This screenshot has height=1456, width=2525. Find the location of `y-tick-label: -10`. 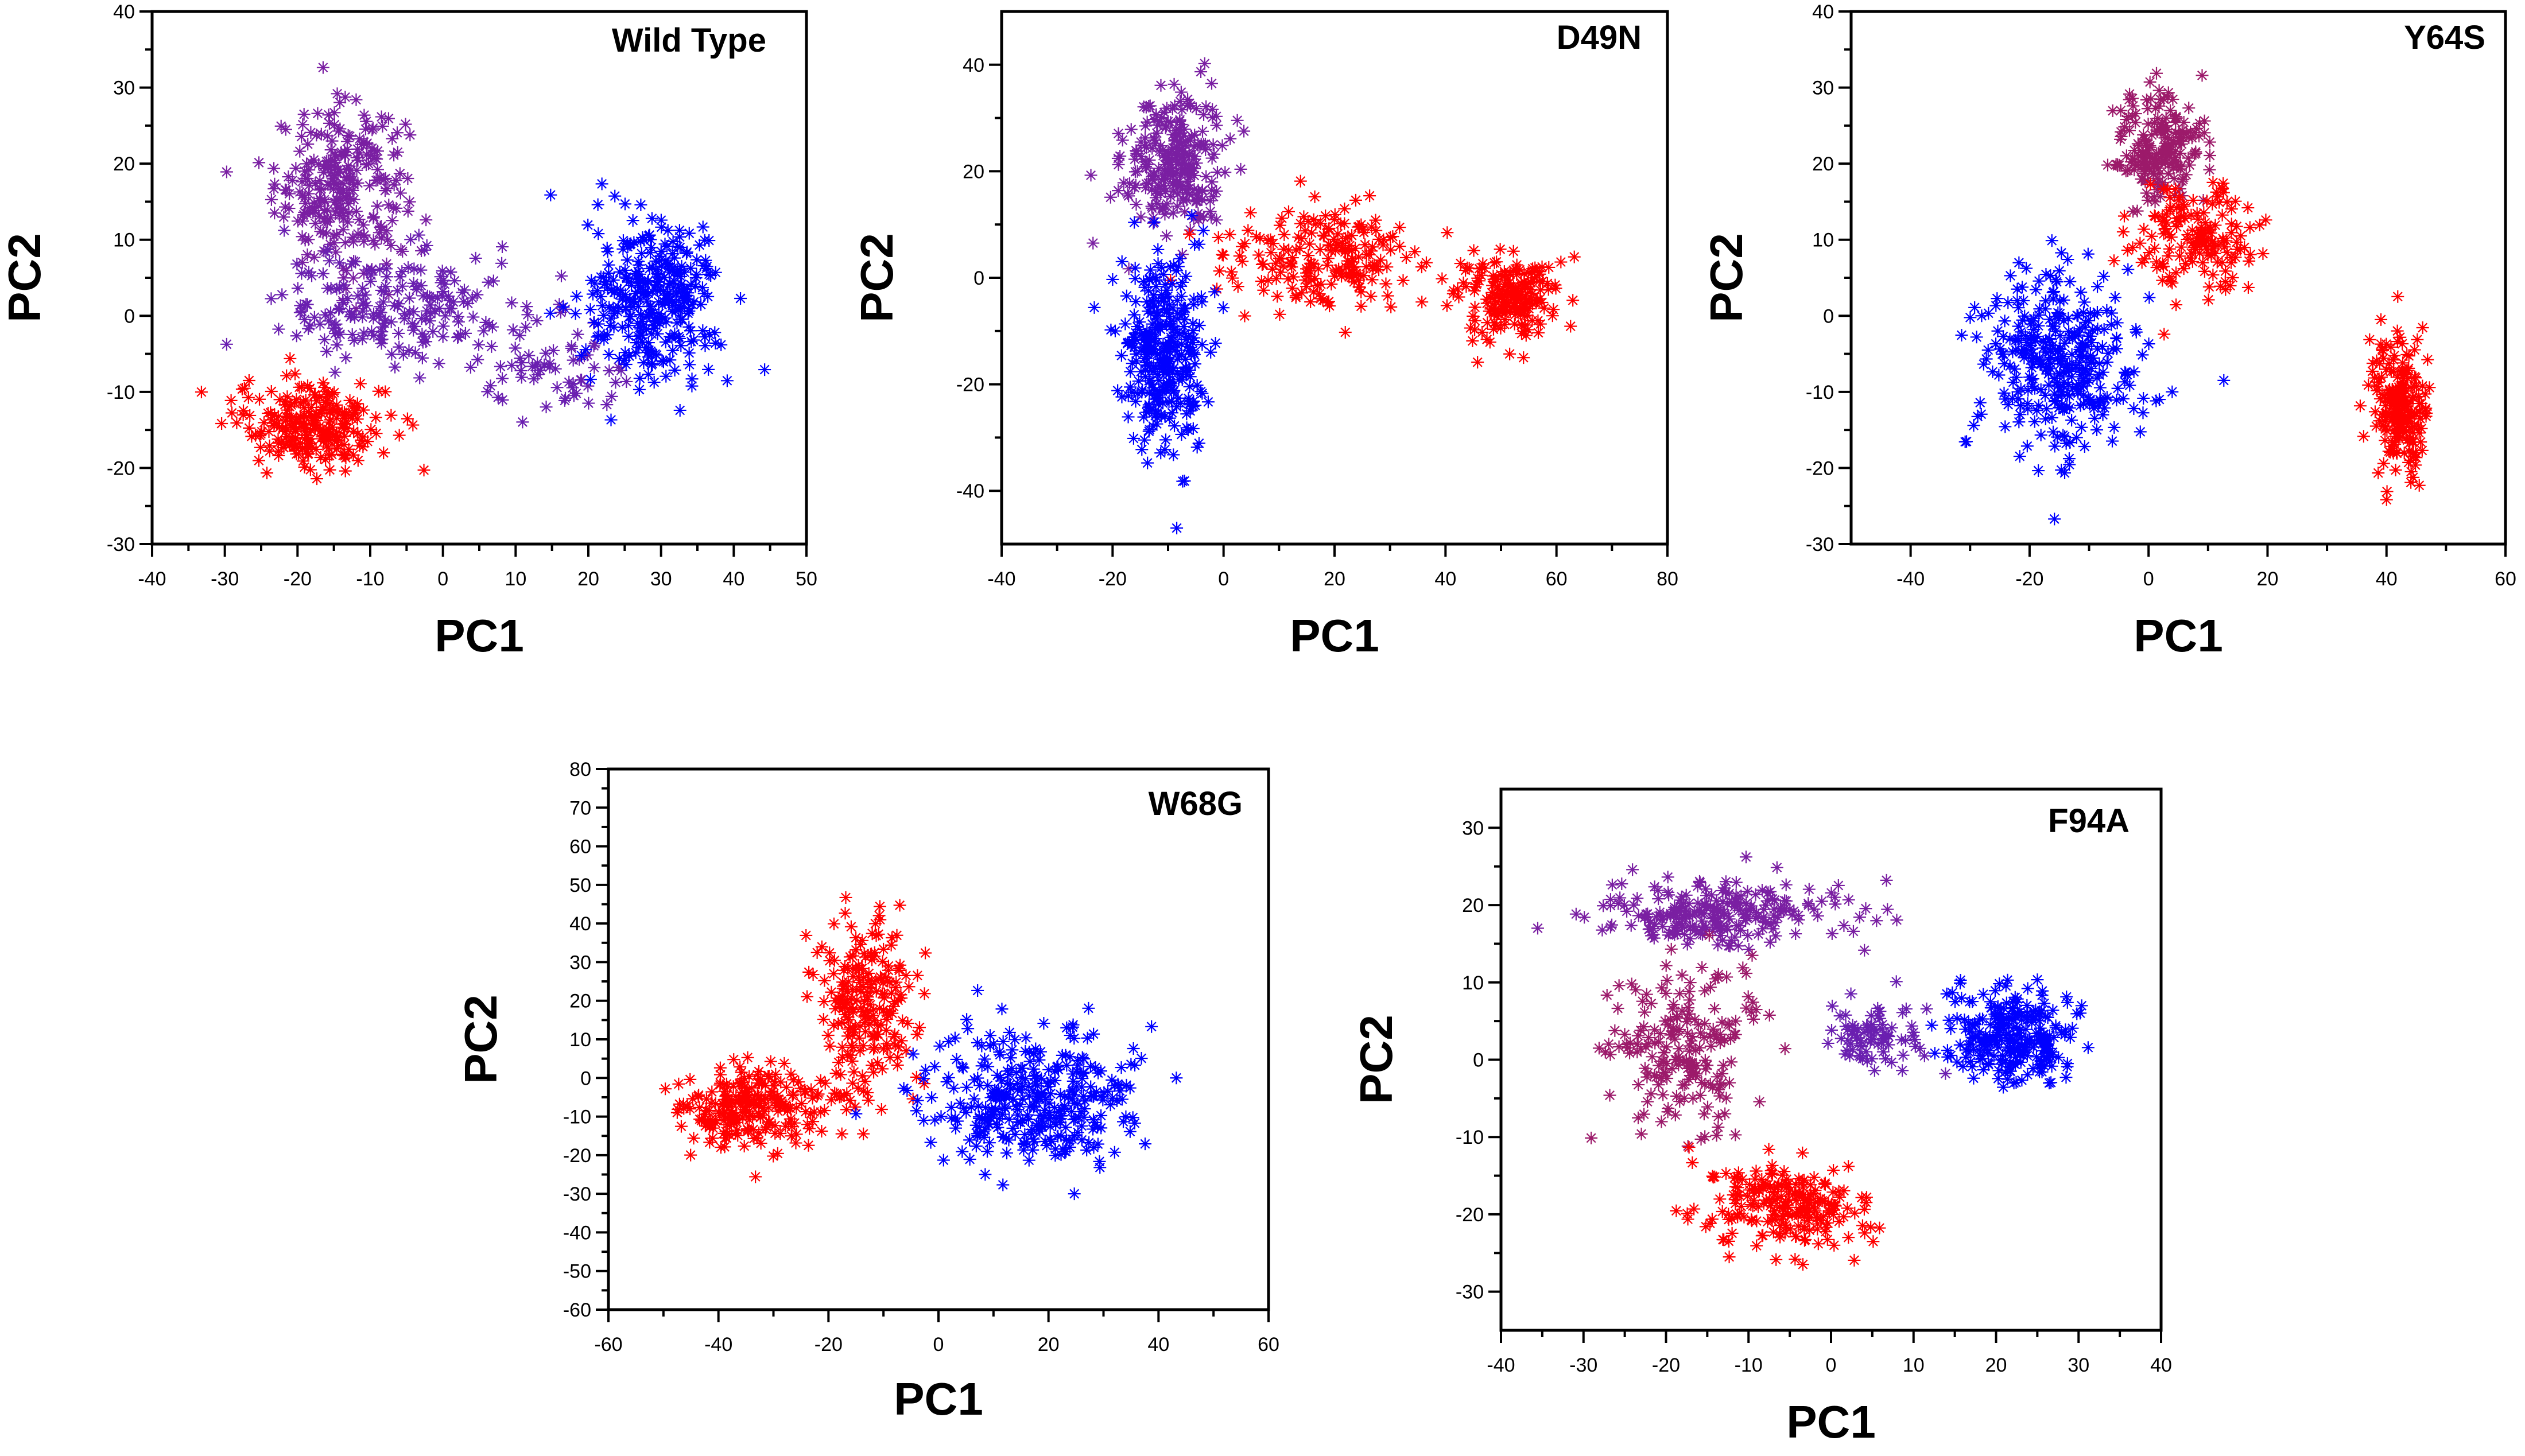

y-tick-label: -10 is located at coordinates (1820, 392).